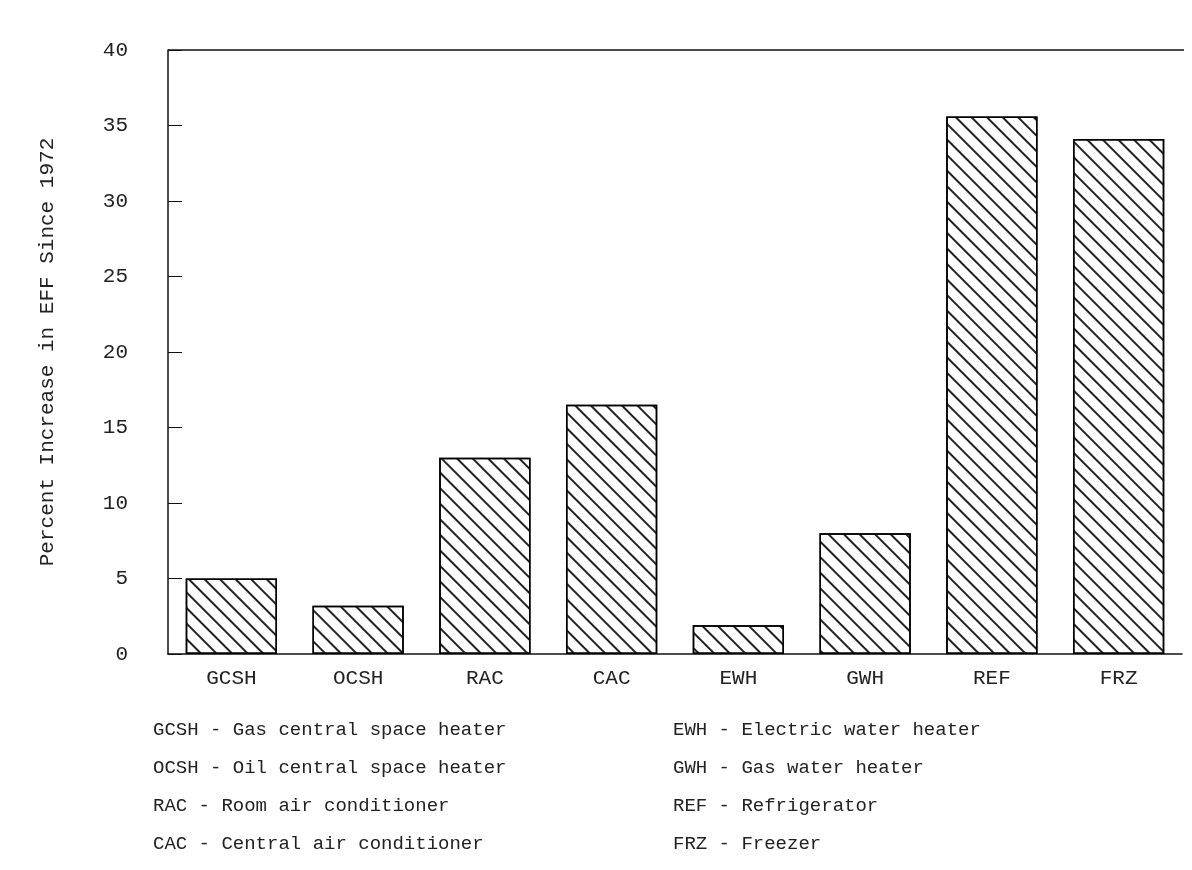 Image resolution: width=1192 pixels, height=870 pixels. I want to click on text: FRZ - Freezer, so click(747, 843).